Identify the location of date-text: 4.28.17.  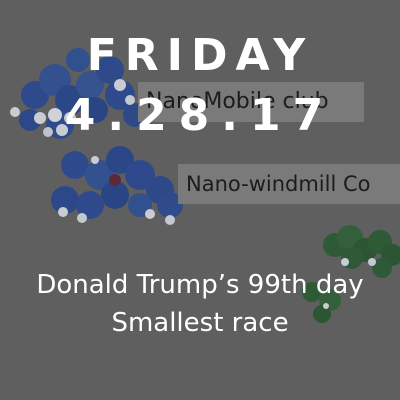
(200, 115).